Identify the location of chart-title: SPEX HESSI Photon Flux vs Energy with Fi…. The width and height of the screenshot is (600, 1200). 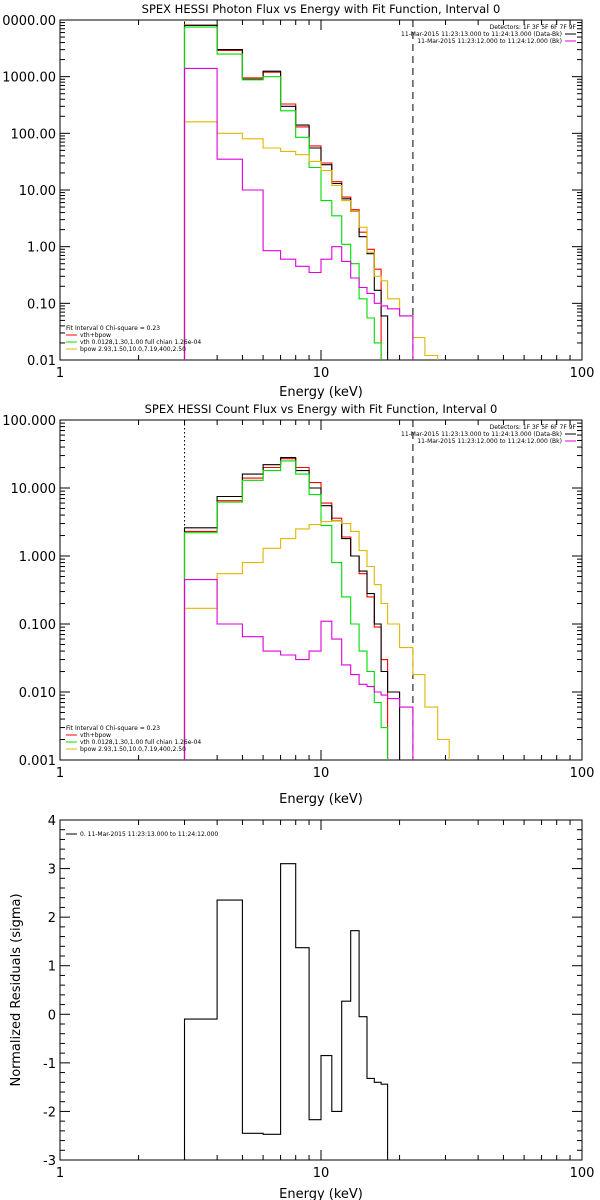
(321, 9).